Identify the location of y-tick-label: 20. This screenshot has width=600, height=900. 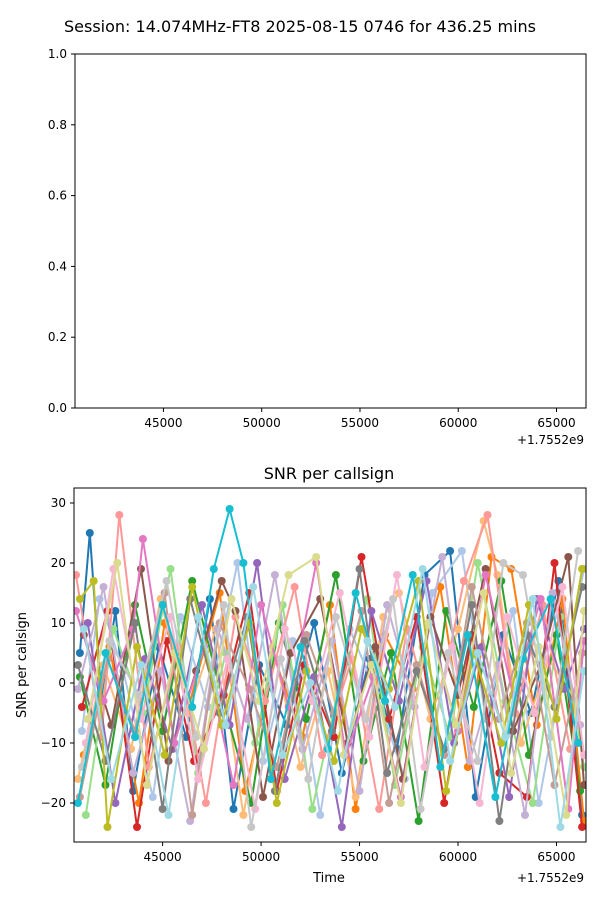
(58, 563).